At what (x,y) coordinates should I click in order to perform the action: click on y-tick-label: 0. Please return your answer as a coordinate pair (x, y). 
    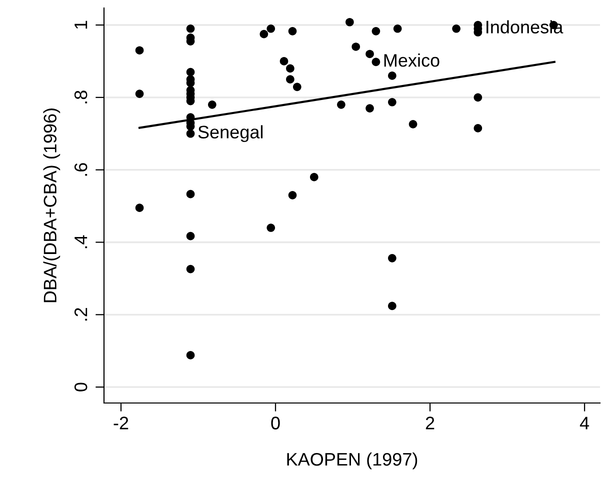
    Looking at the image, I should click on (81, 387).